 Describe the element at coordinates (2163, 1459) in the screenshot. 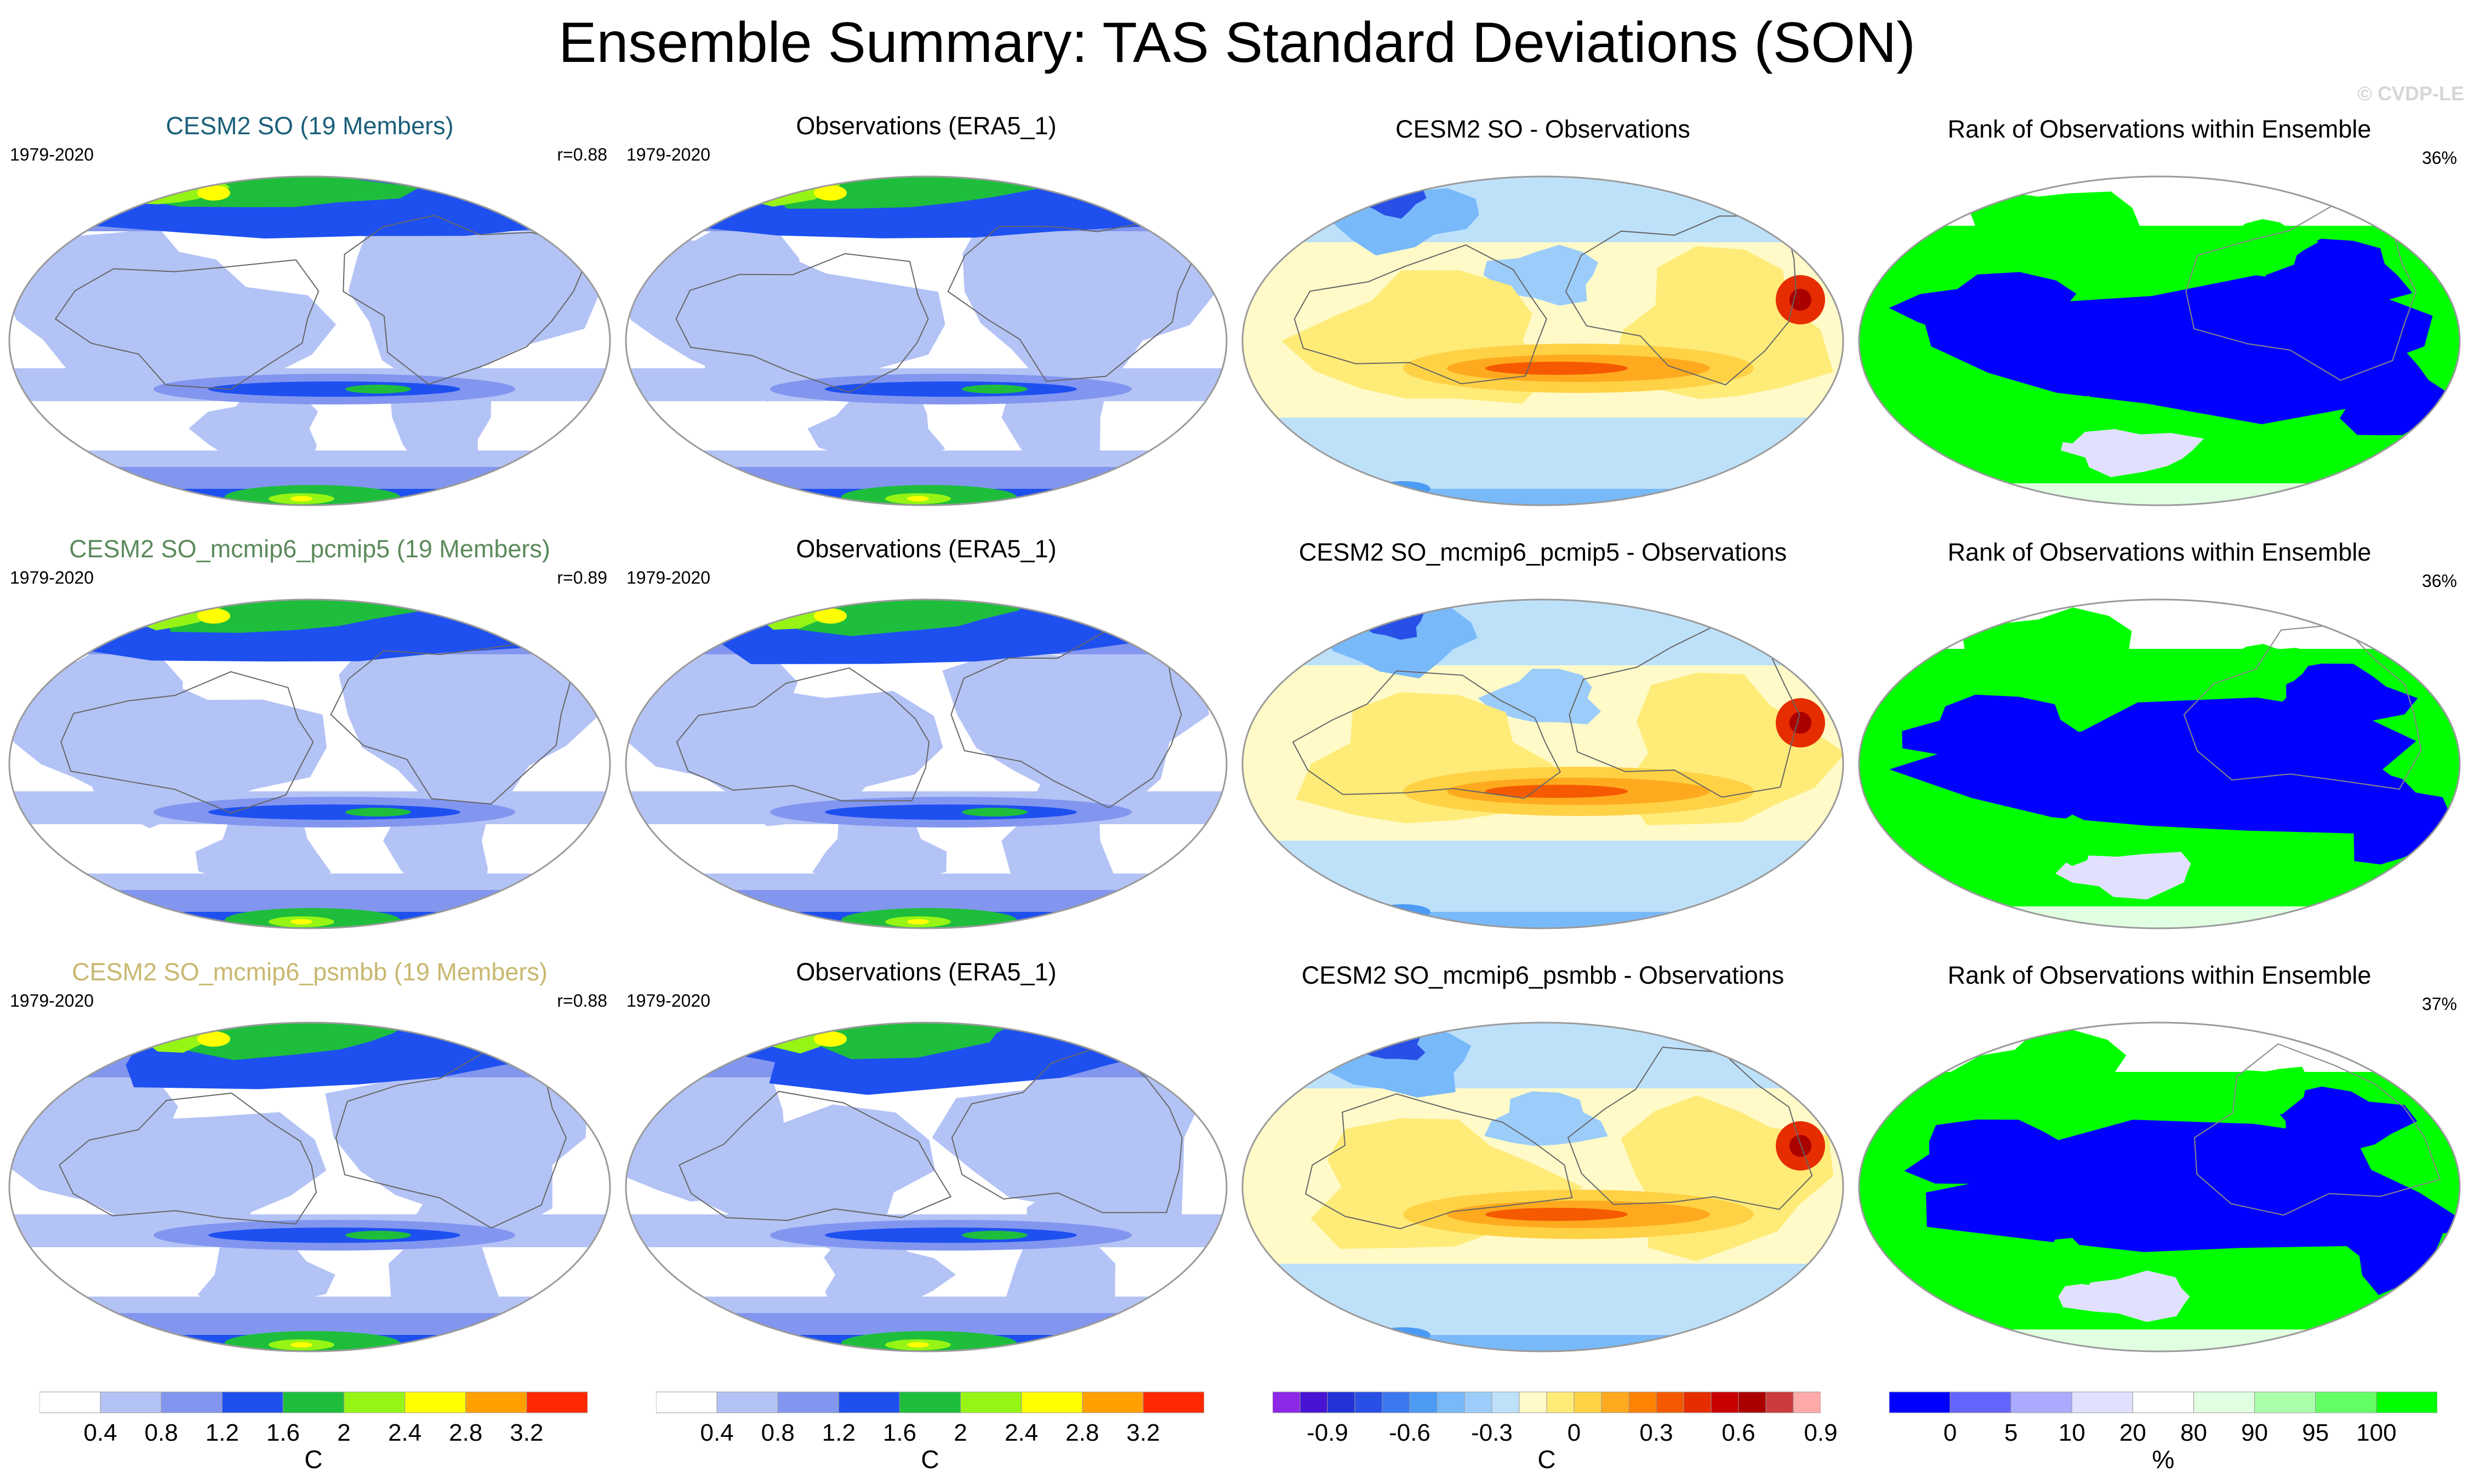

I see `colorbar-unit: %` at that location.